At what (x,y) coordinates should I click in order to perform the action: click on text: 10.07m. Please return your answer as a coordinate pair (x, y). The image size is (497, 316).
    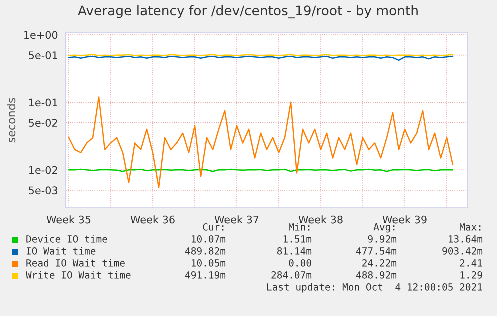
    Looking at the image, I should click on (209, 239).